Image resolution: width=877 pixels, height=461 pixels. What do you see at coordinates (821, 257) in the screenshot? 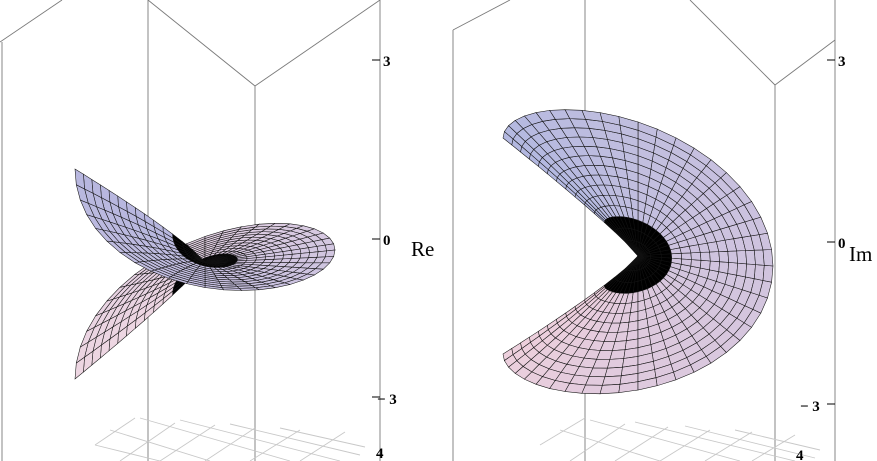
I see `z-axis-ticks-im: 3 0 − 3 4` at bounding box center [821, 257].